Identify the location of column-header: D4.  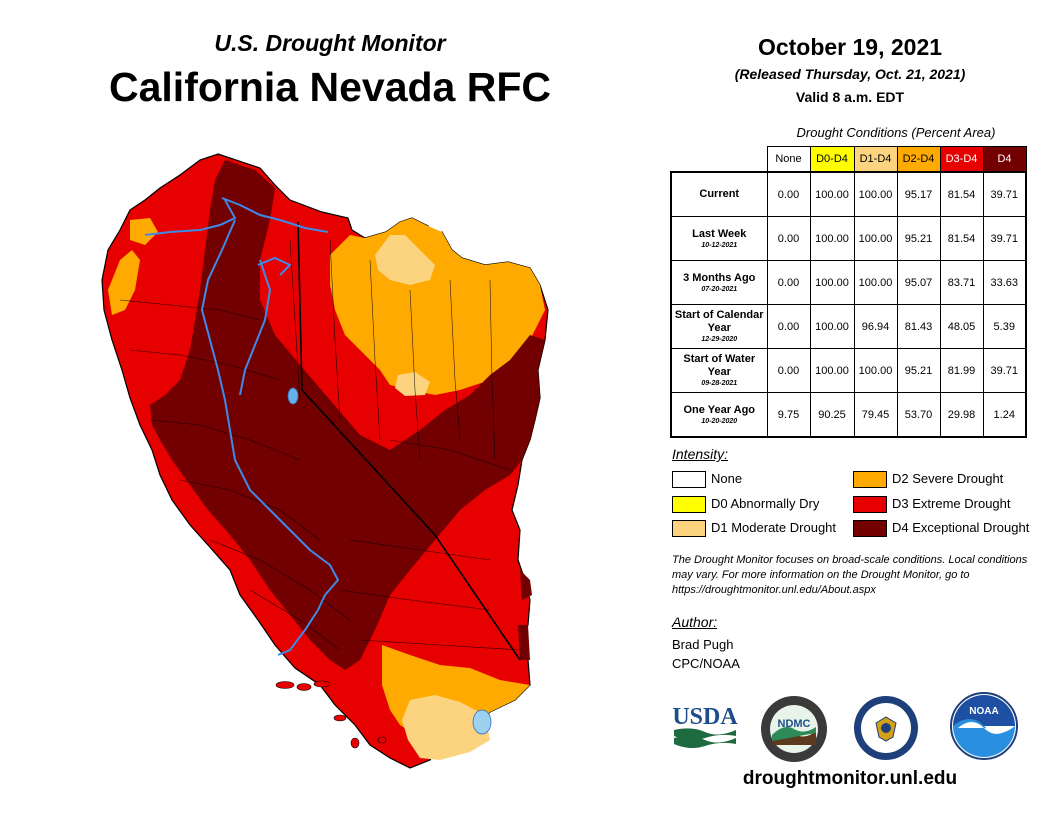
(1004, 159).